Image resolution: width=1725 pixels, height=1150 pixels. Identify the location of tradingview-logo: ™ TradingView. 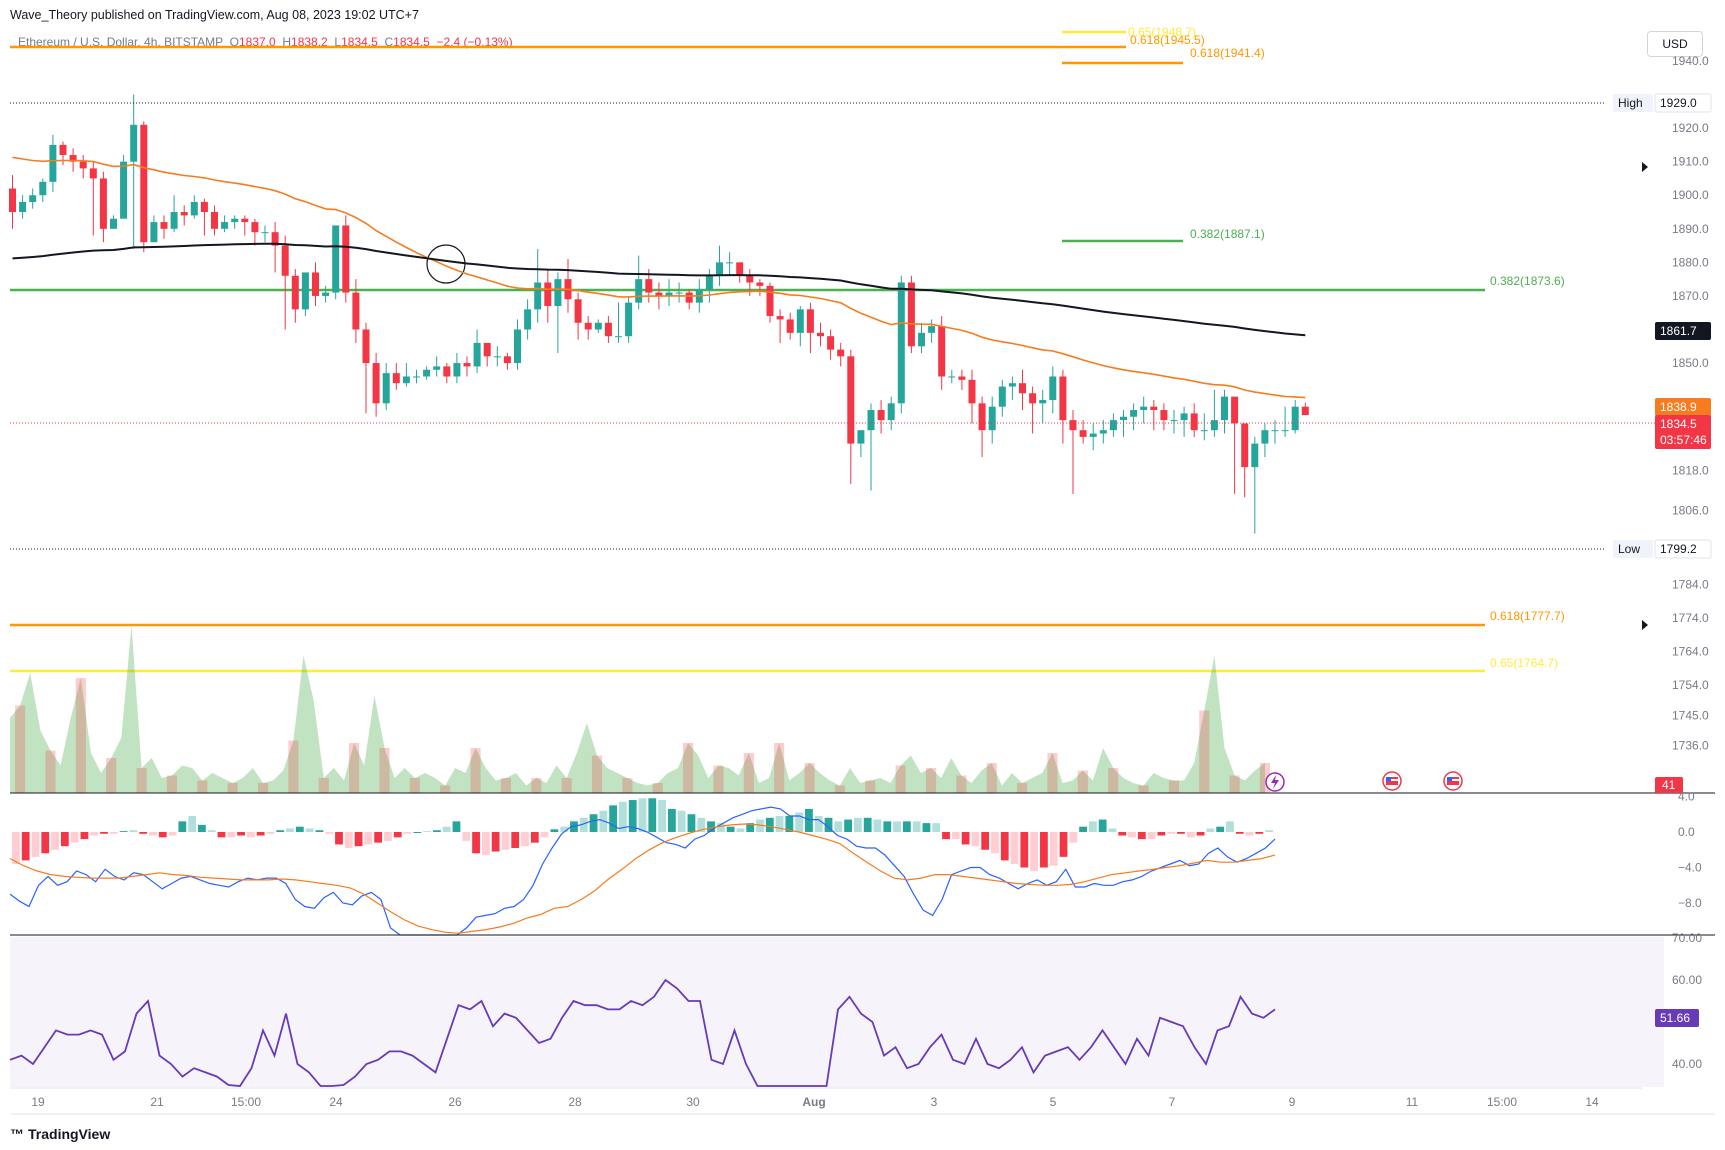
(60, 1134).